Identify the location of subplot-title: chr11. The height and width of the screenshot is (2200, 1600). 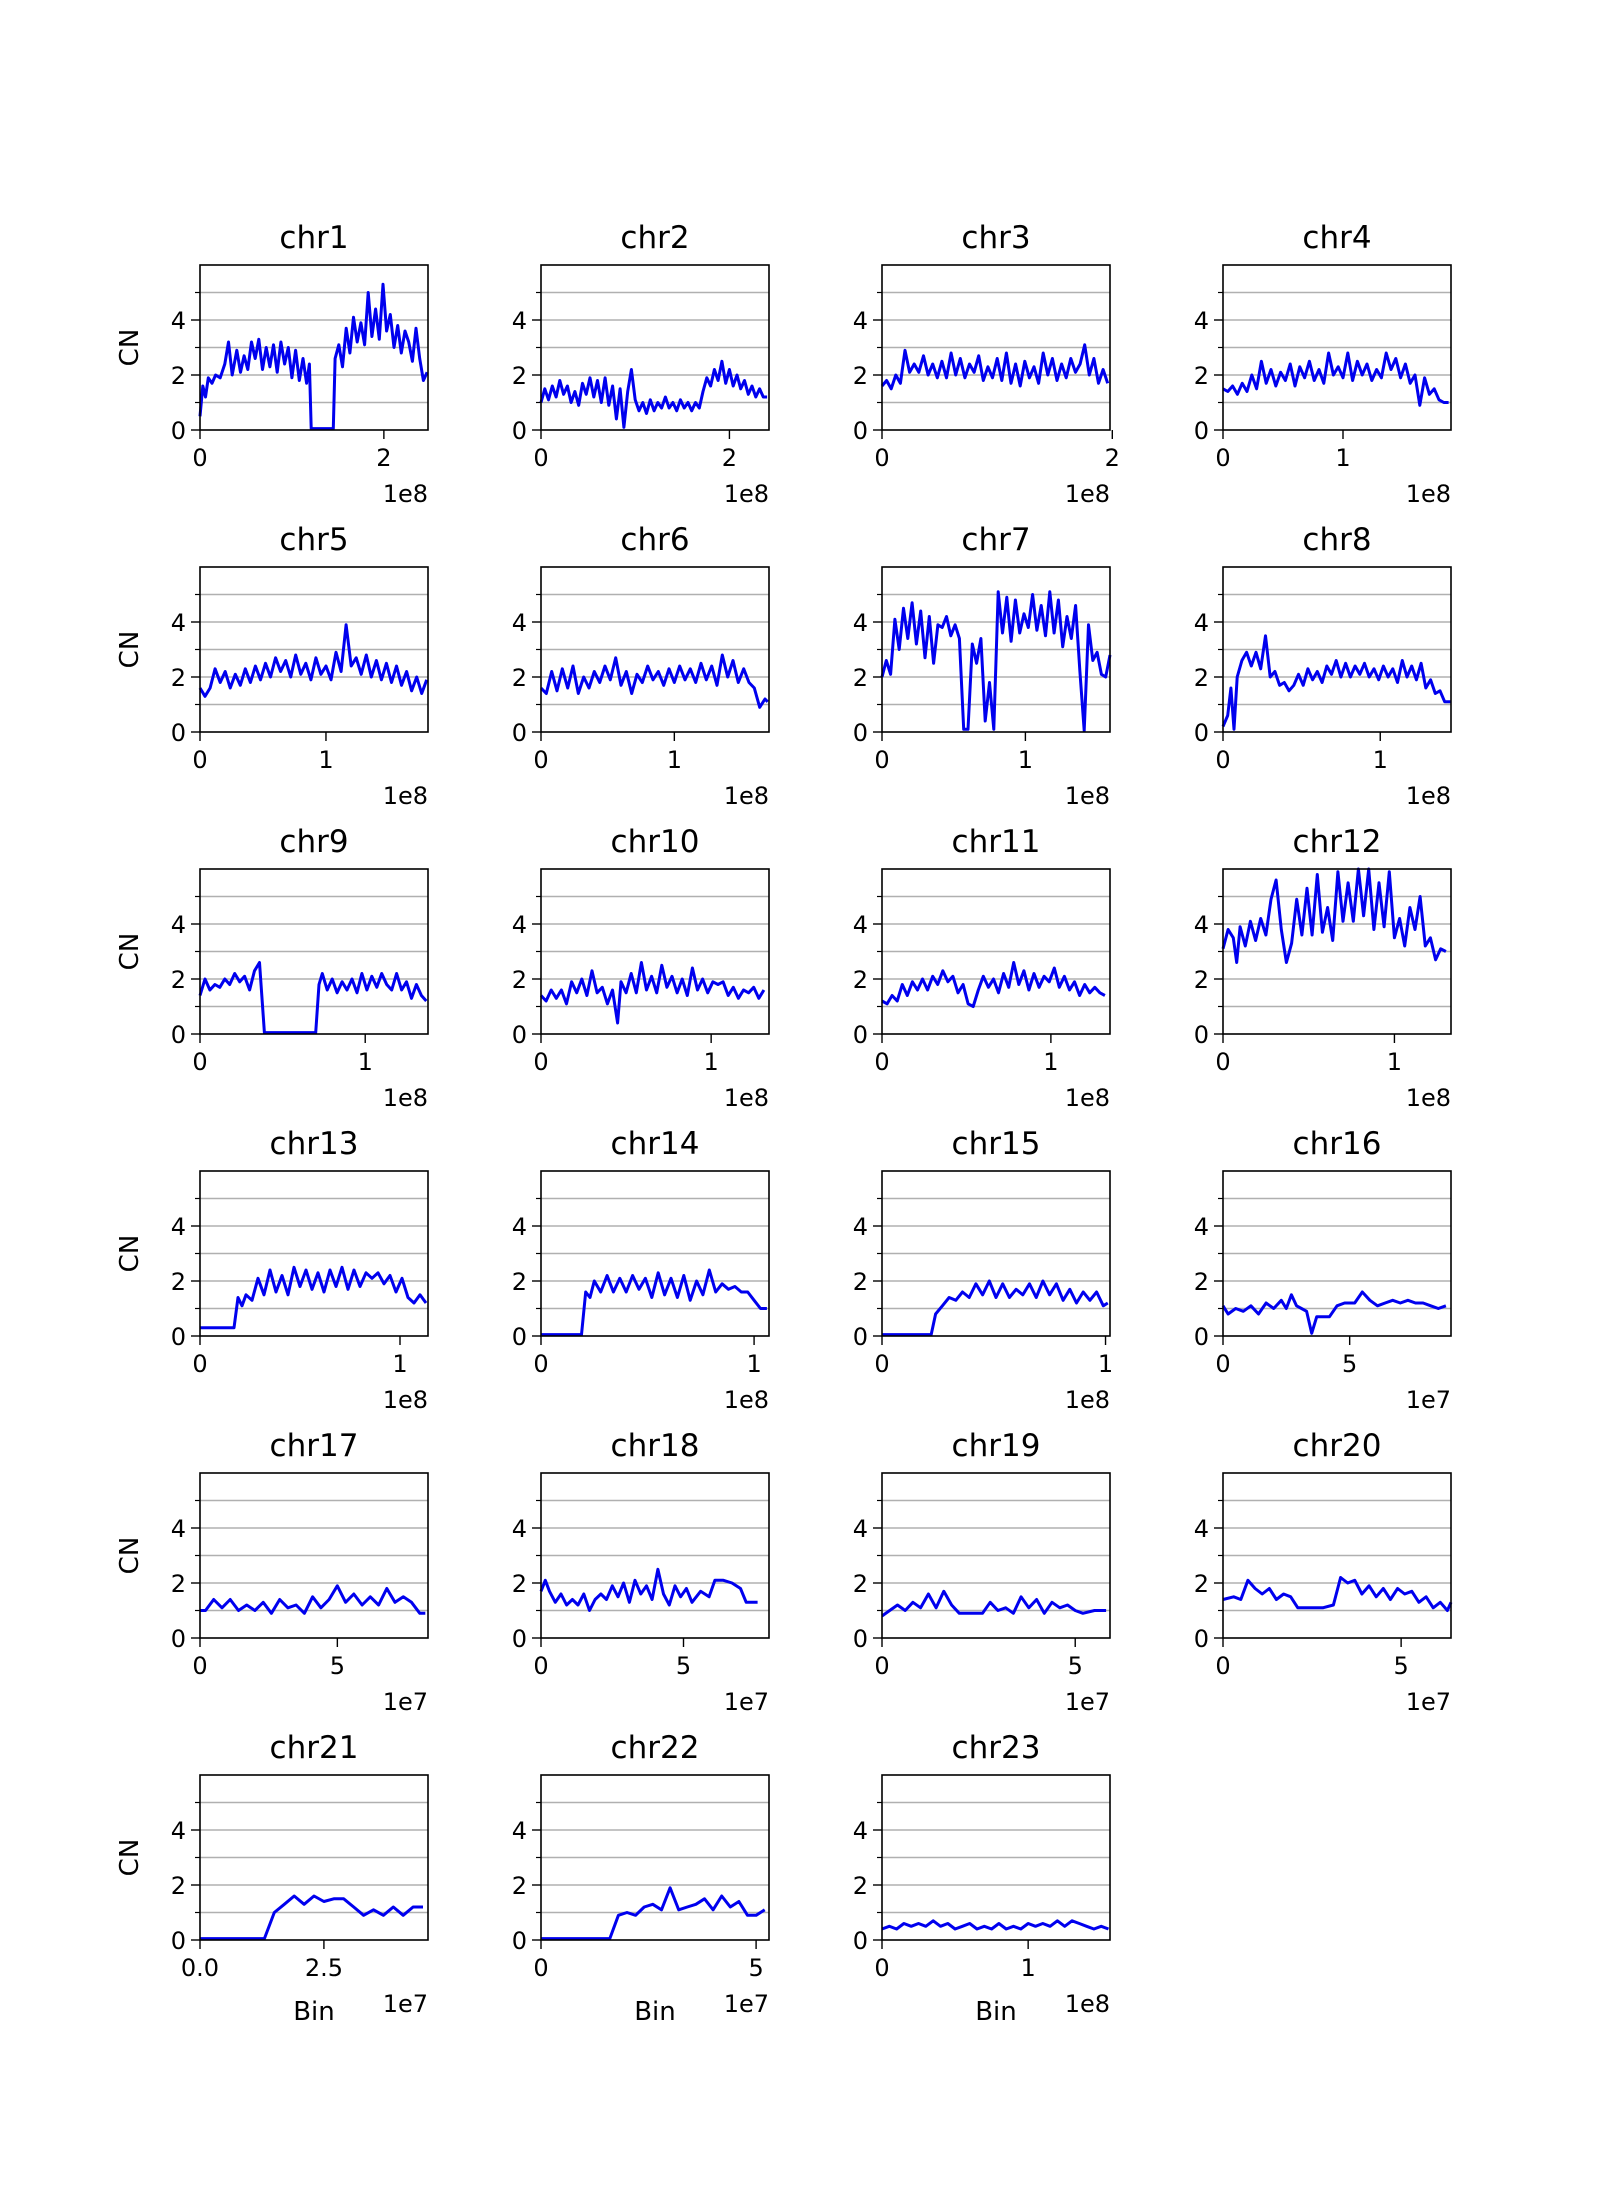
(996, 842).